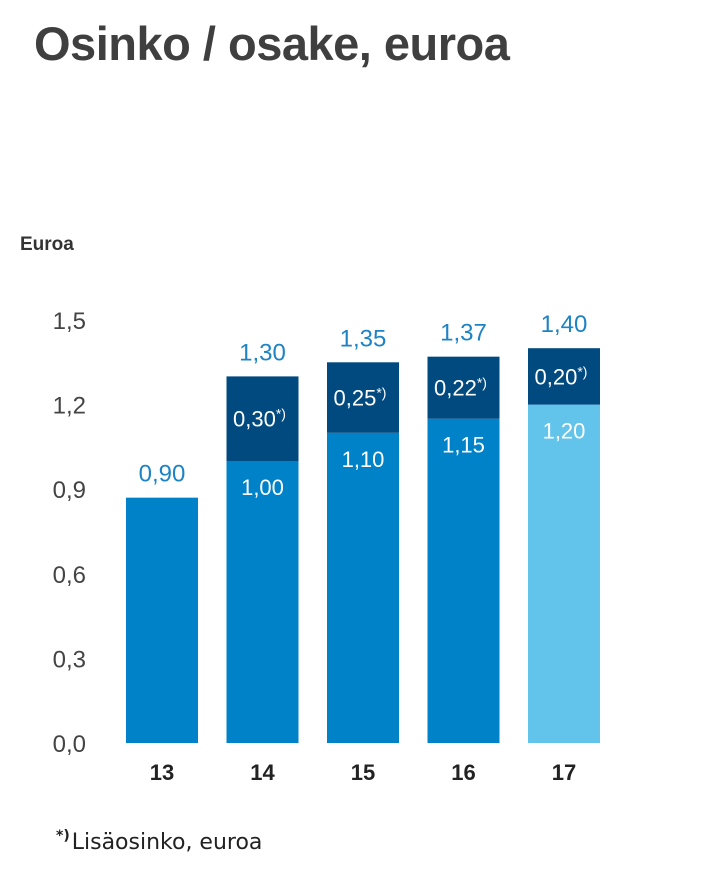 This screenshot has width=720, height=882. I want to click on extra-value: 0,22, so click(455, 388).